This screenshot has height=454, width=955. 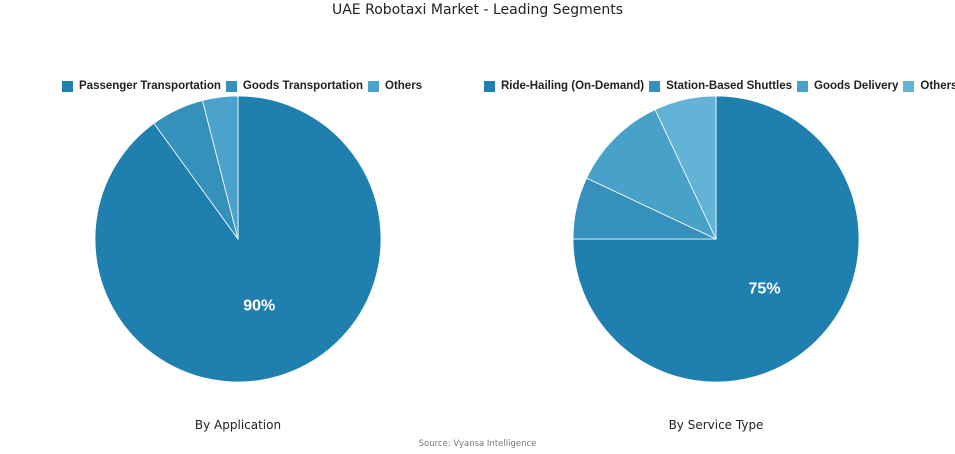 What do you see at coordinates (150, 86) in the screenshot?
I see `legend-label: Passenger Transportation` at bounding box center [150, 86].